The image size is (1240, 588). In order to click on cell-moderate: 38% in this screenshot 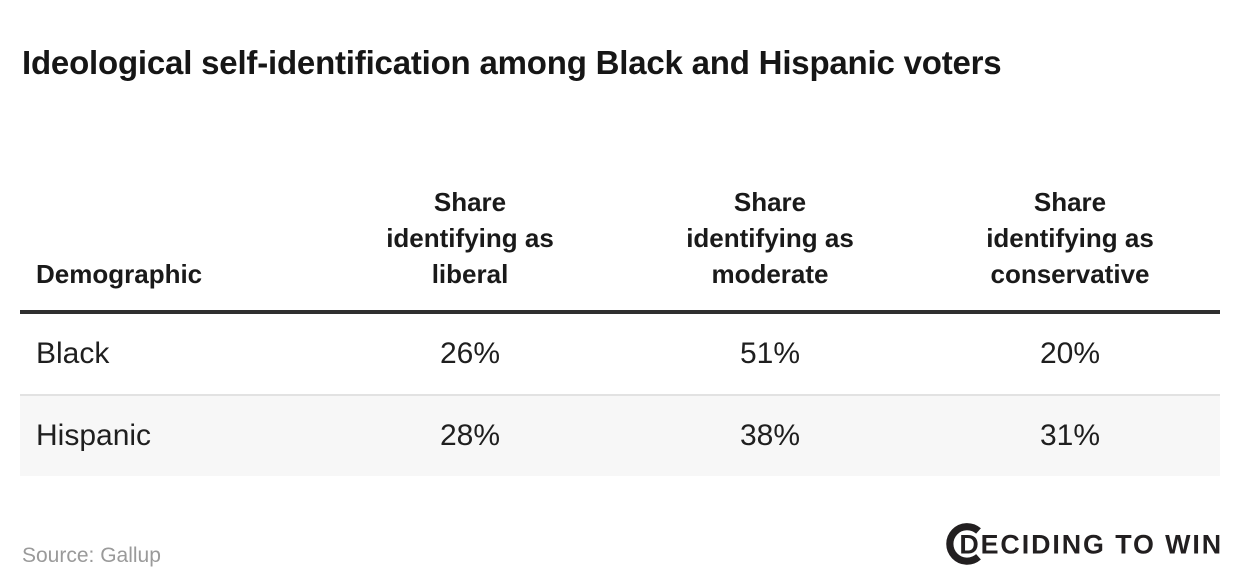, I will do `click(770, 435)`.